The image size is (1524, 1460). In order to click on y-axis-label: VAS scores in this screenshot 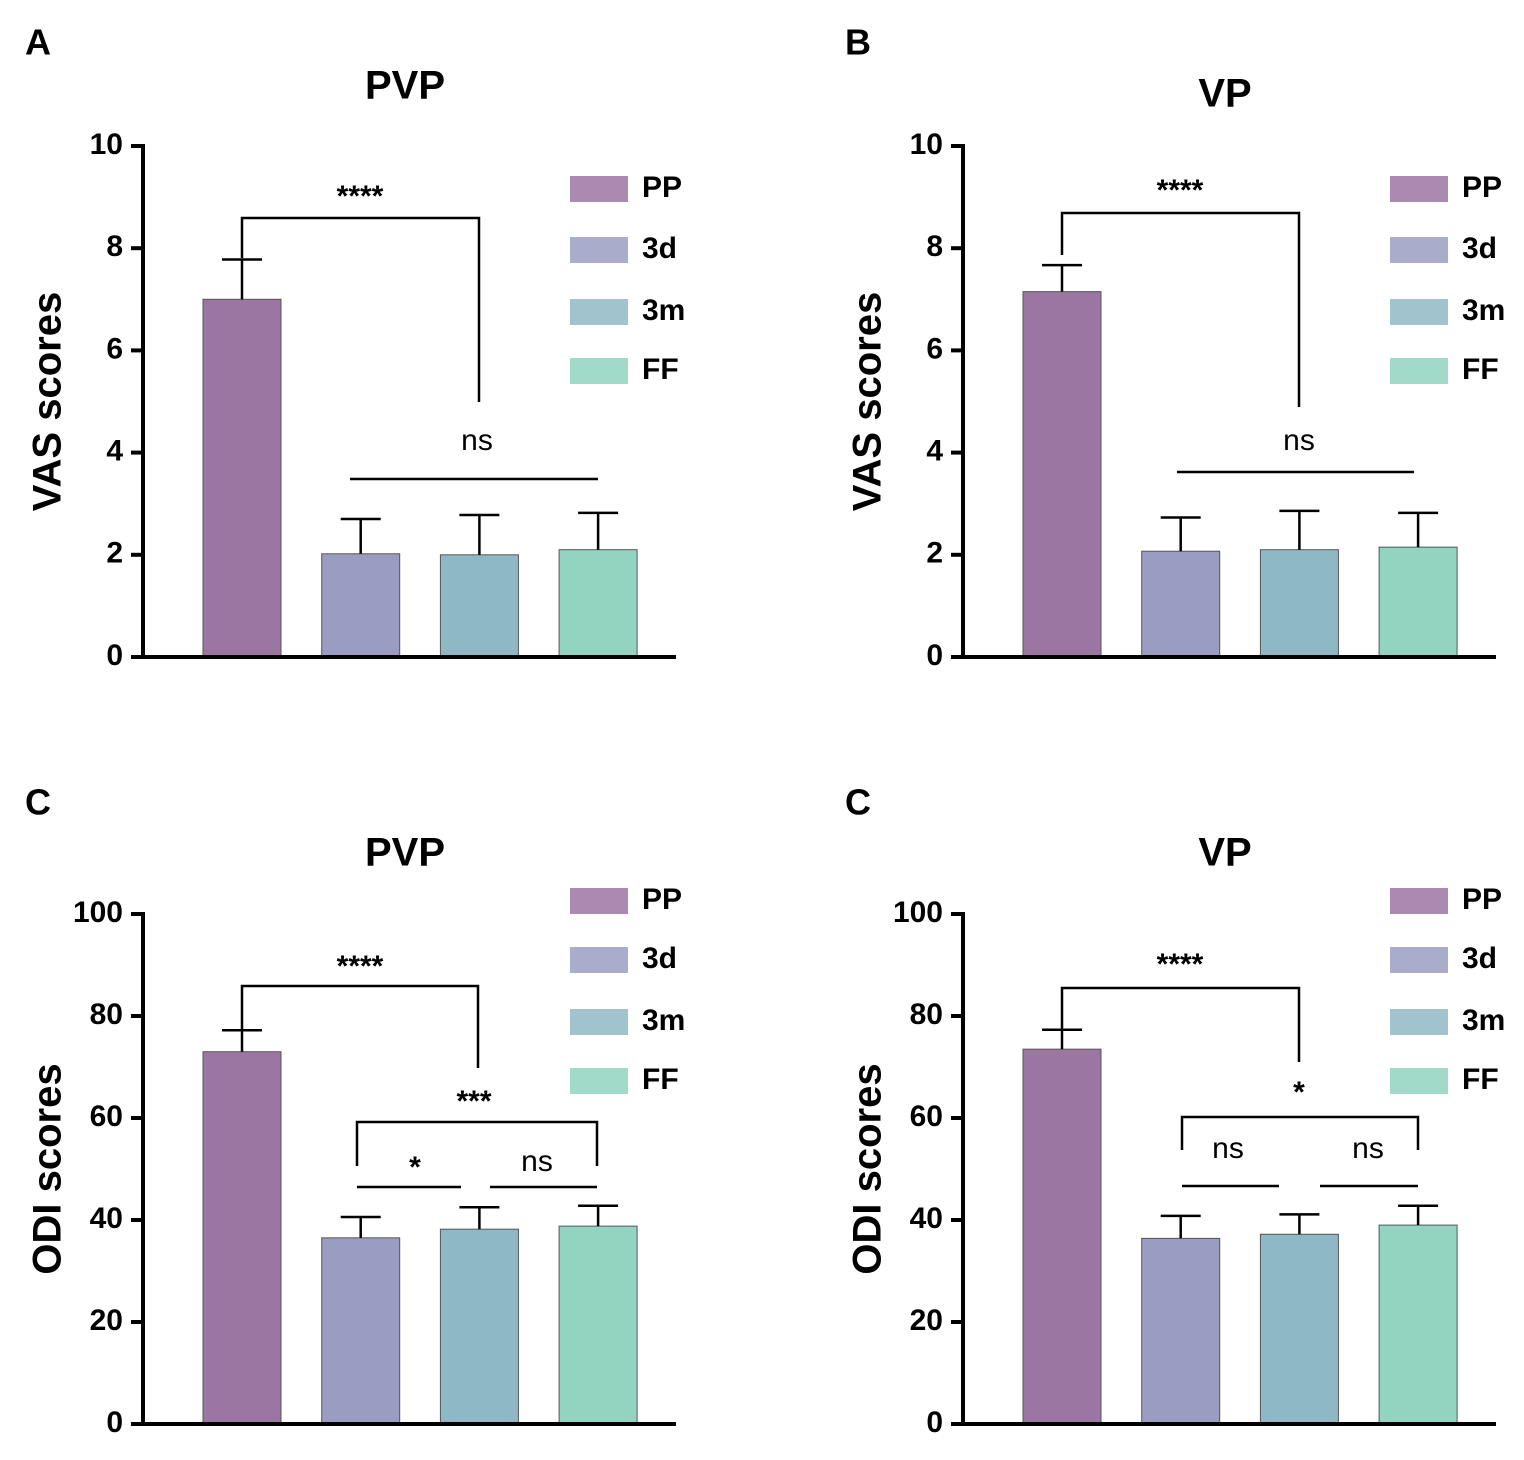, I will do `click(868, 401)`.